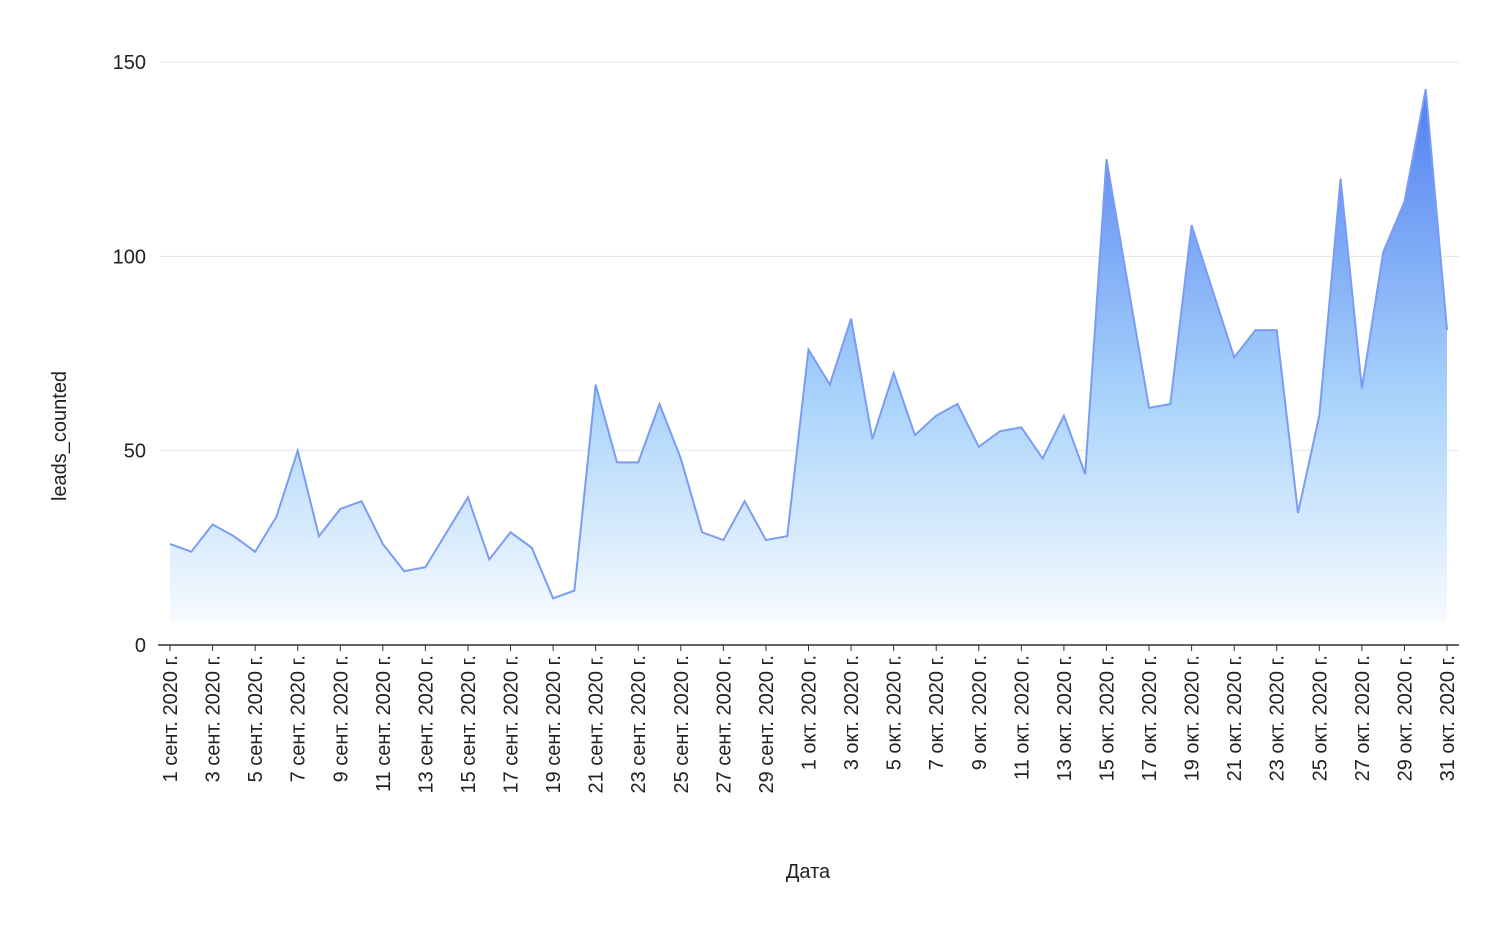 Image resolution: width=1506 pixels, height=930 pixels. Describe the element at coordinates (895, 712) in the screenshot. I see `x-tick-label: 5 окт. 2020 г.` at that location.